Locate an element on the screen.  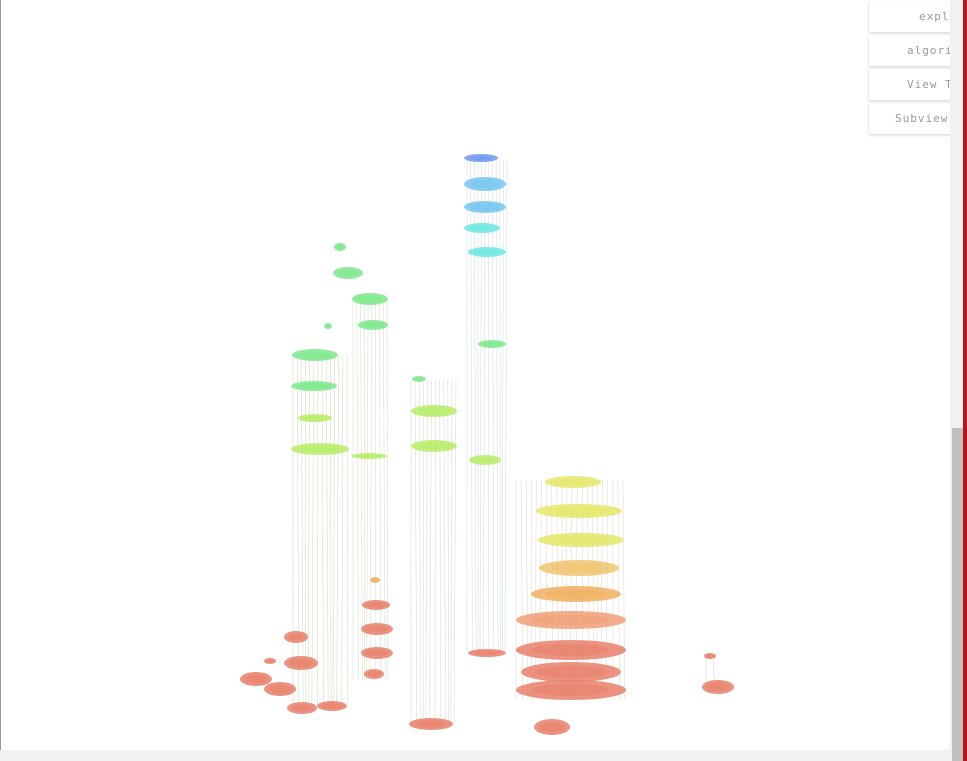
menu-button-explore: expl is located at coordinates (911, 16).